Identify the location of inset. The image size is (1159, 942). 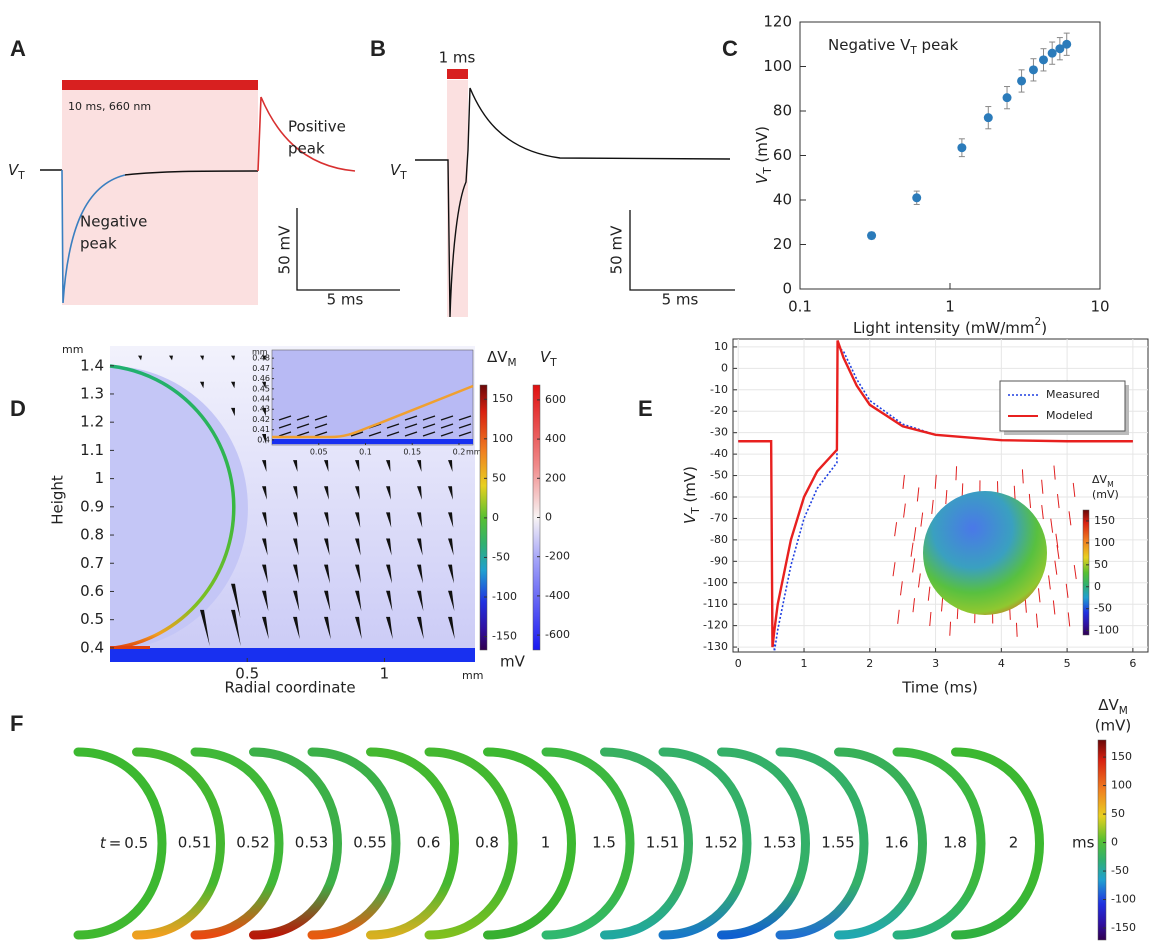
(372, 397).